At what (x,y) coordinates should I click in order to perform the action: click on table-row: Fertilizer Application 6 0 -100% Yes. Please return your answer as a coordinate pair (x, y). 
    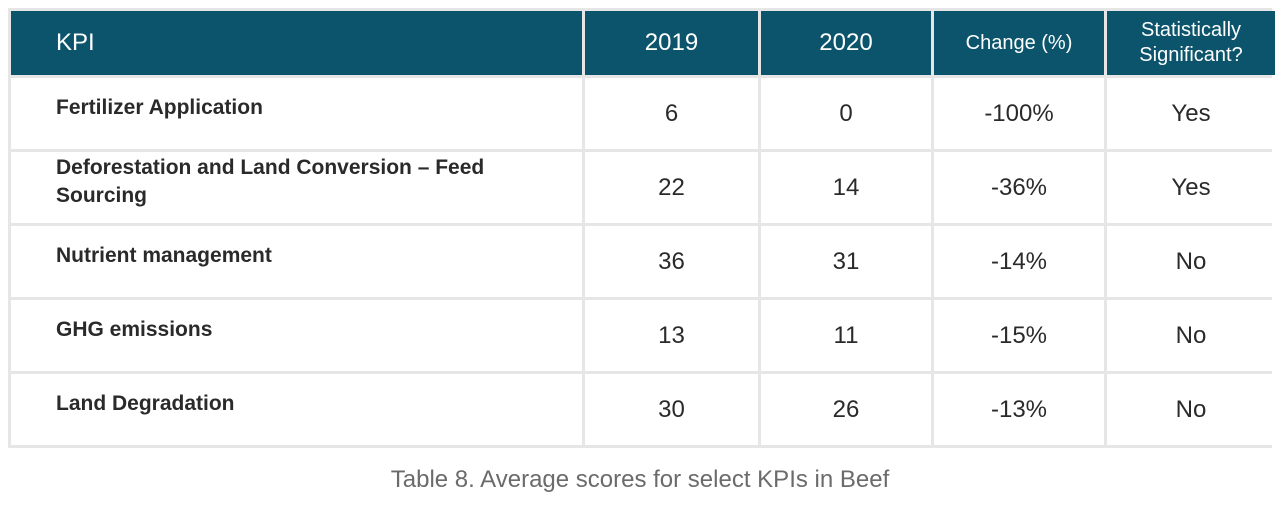
    Looking at the image, I should click on (643, 113).